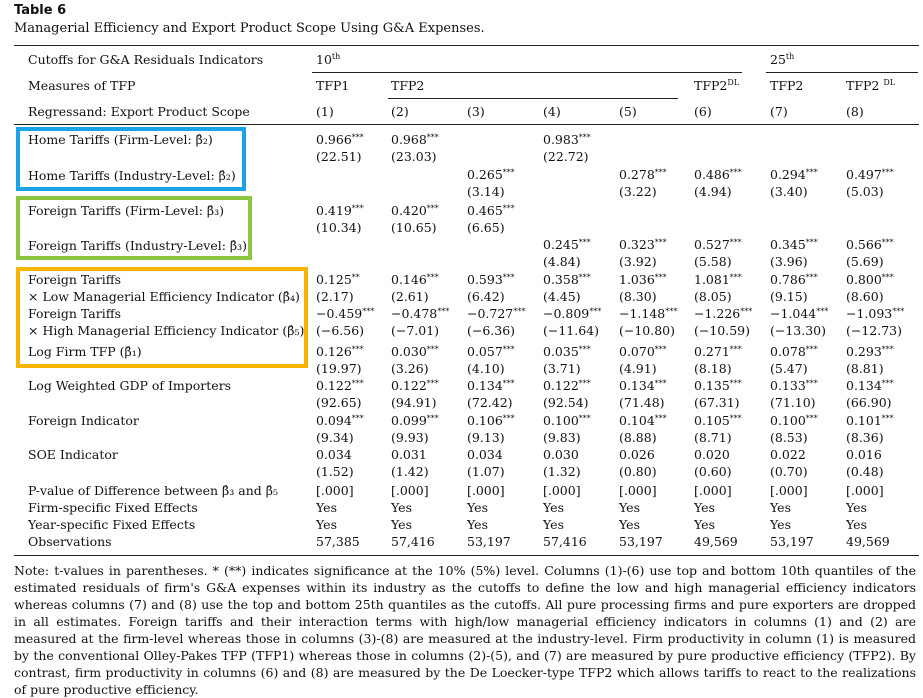 Image resolution: width=923 pixels, height=698 pixels. What do you see at coordinates (491, 210) in the screenshot?
I see `coefficient: 0.465***` at bounding box center [491, 210].